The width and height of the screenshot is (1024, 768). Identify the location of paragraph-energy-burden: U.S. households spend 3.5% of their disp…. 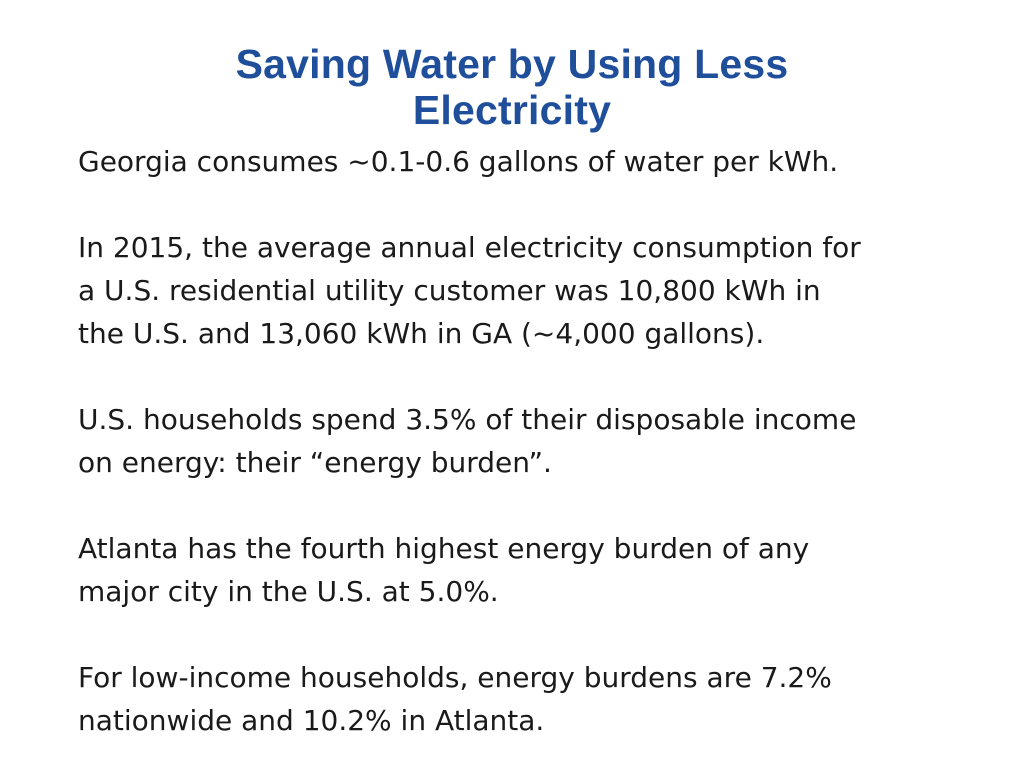
(528, 441).